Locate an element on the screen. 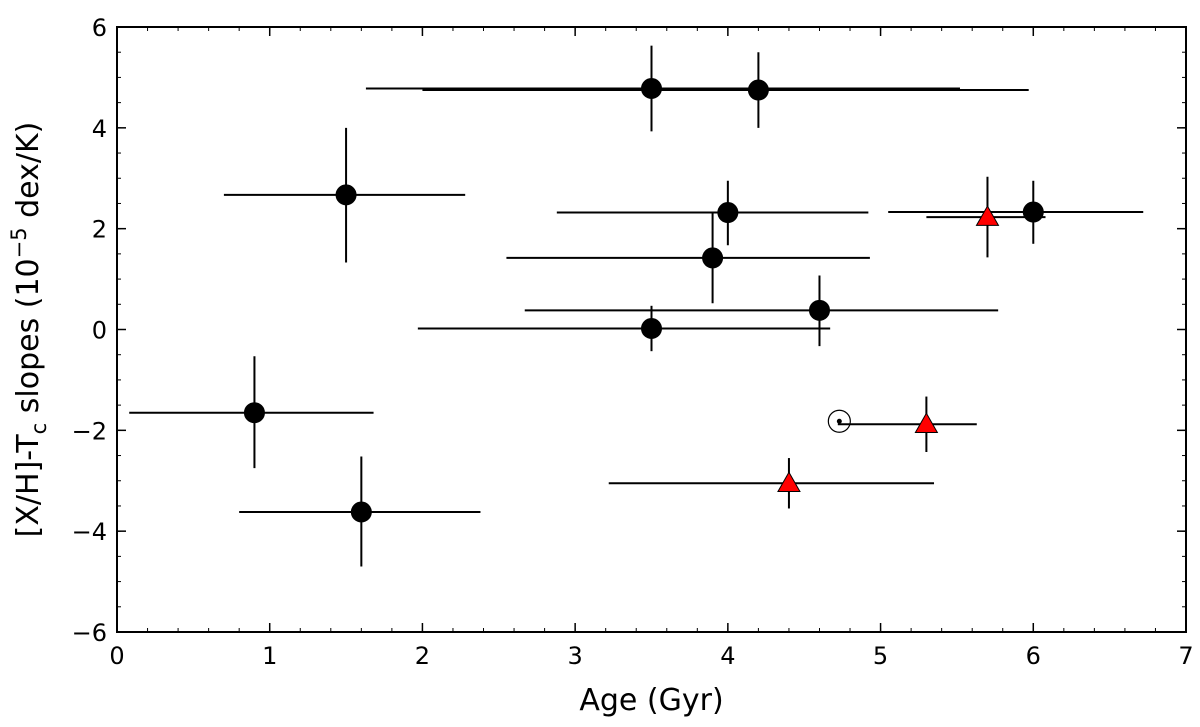 This screenshot has height=727, width=1200. y-axis-title-post: dex/K) is located at coordinates (28, 175).